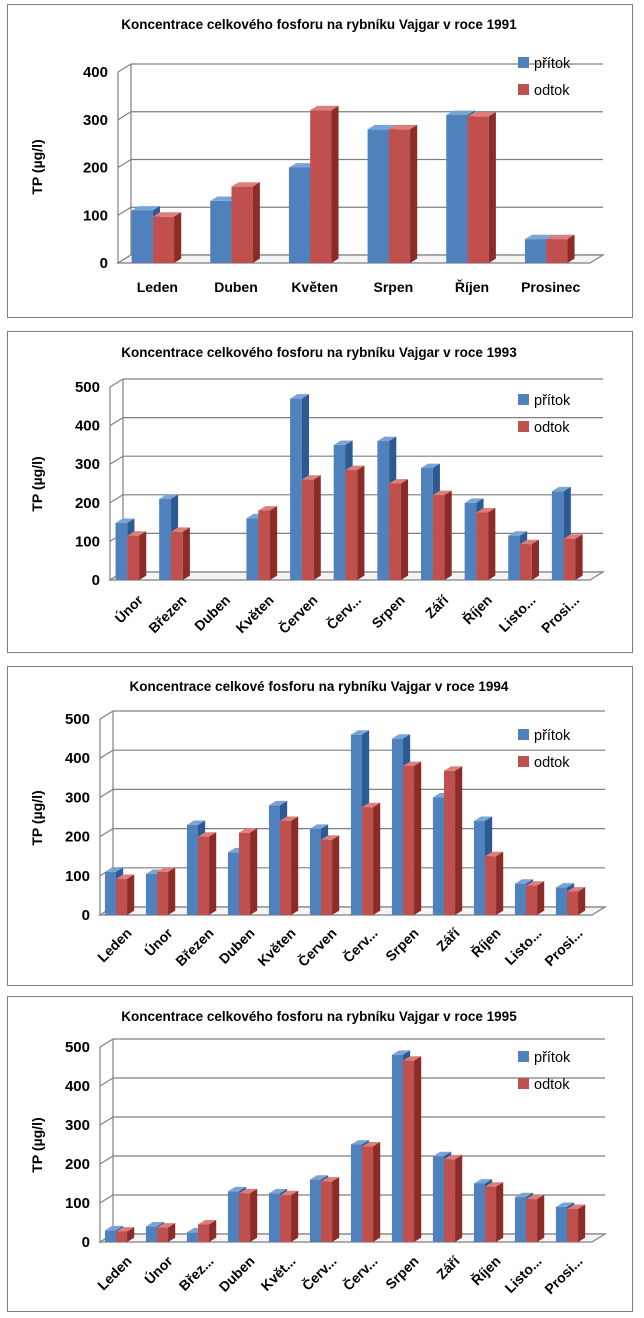  Describe the element at coordinates (87, 387) in the screenshot. I see `y-tick-label: 500` at that location.